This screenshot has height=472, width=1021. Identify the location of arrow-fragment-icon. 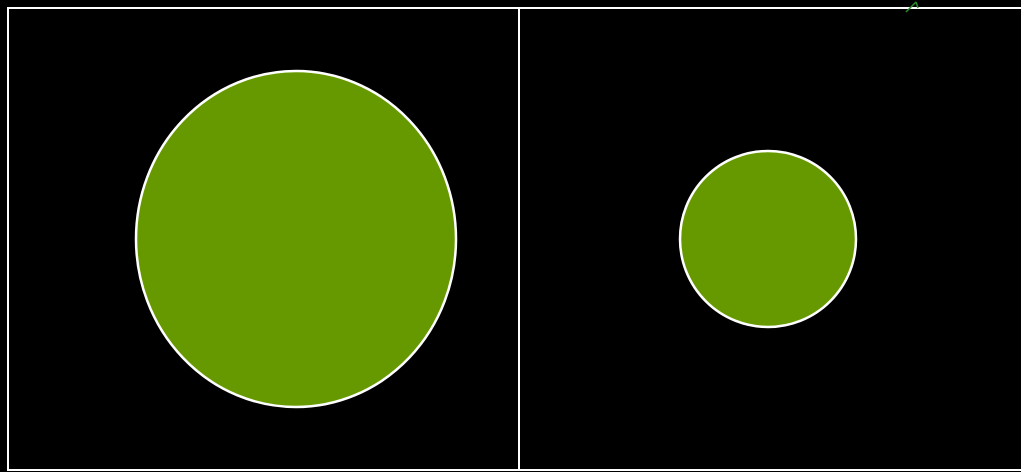
(912, 7).